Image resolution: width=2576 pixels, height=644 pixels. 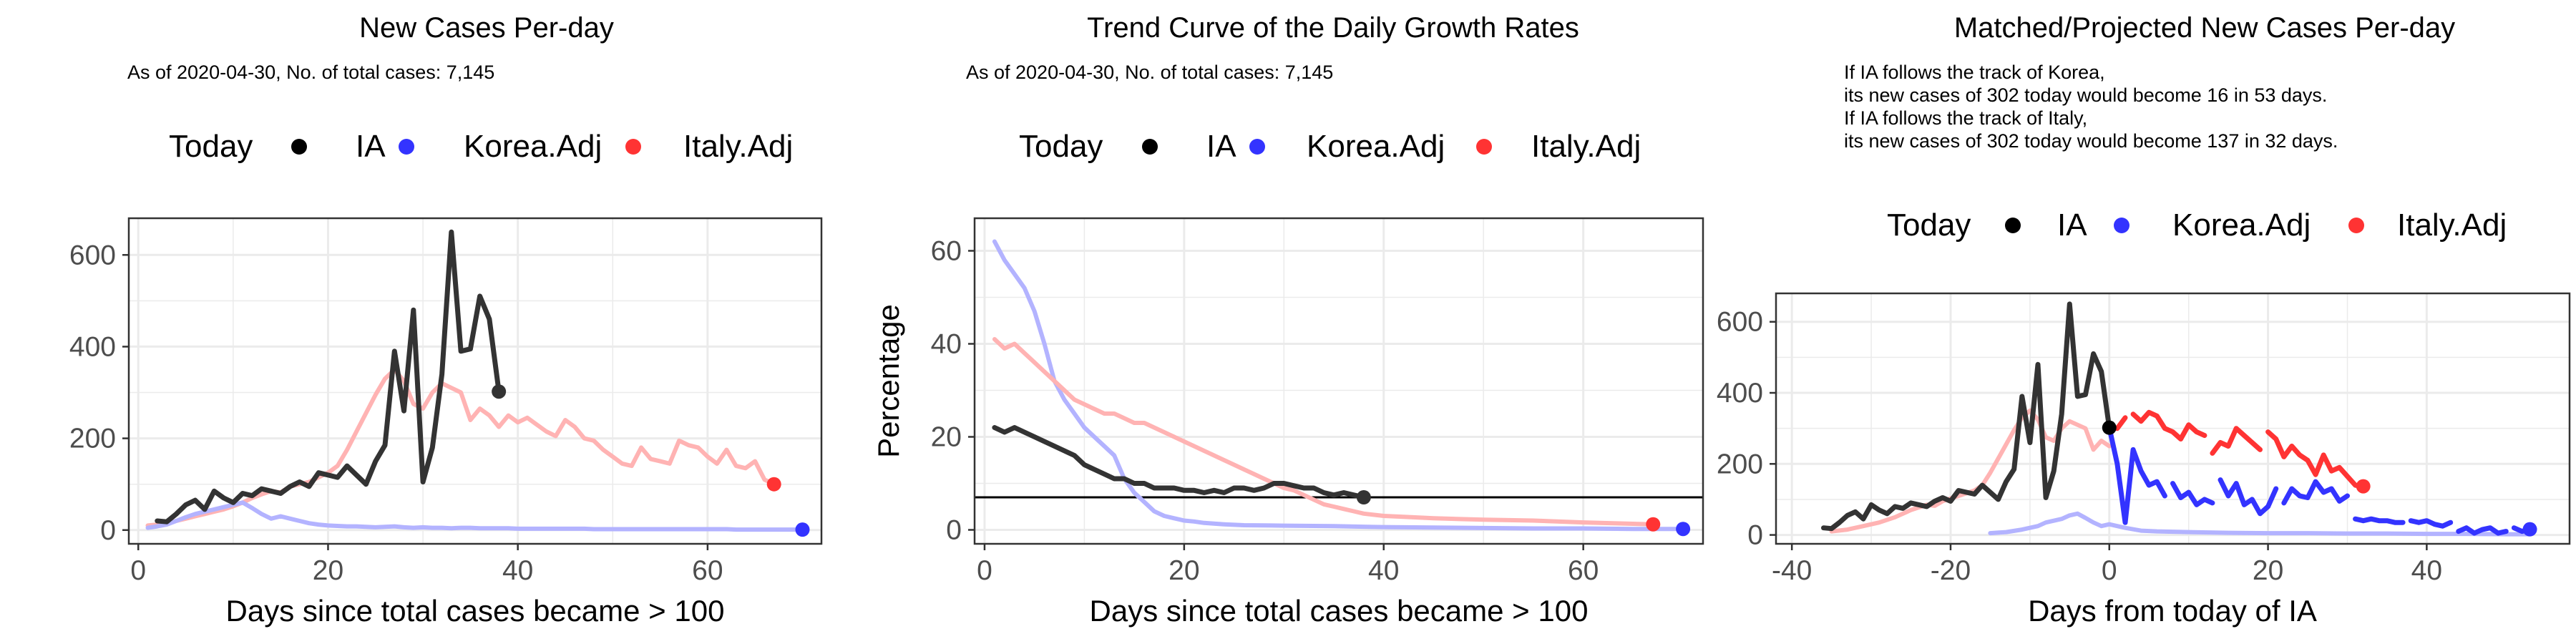 I want to click on y-tick-label: 20, so click(x=946, y=437).